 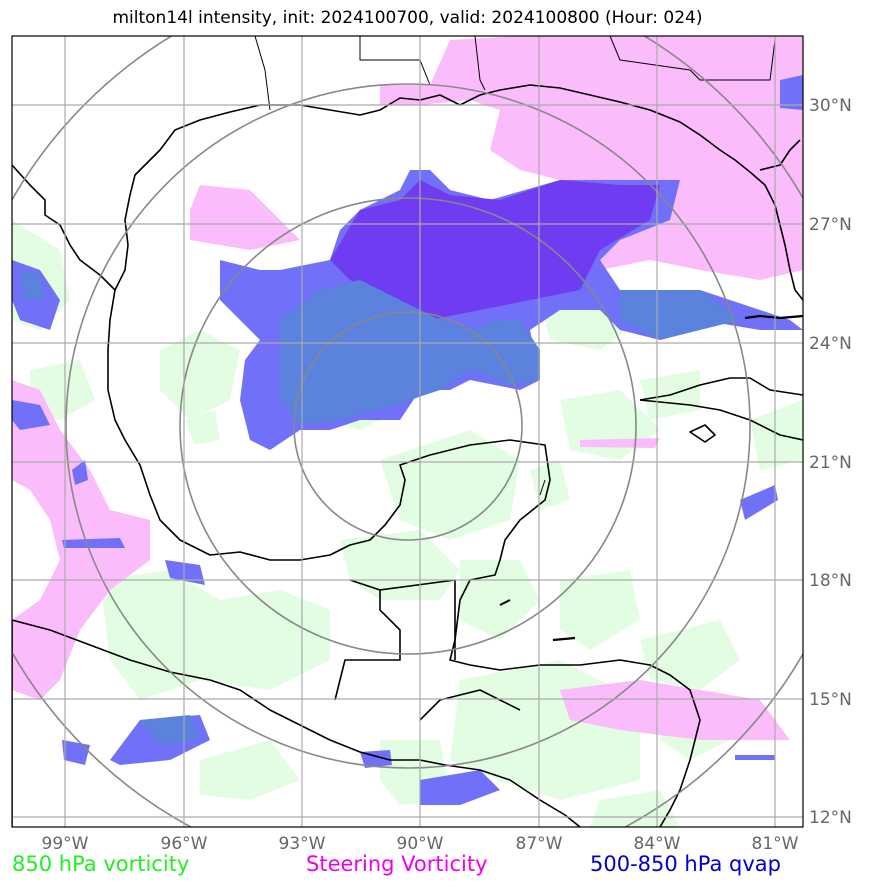 What do you see at coordinates (657, 844) in the screenshot?
I see `lon-tick-label: 84°W` at bounding box center [657, 844].